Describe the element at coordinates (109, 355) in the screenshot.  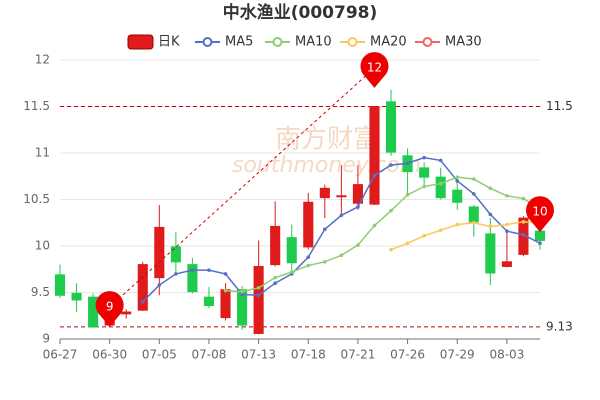
I see `x-tick-label: 06-30` at that location.